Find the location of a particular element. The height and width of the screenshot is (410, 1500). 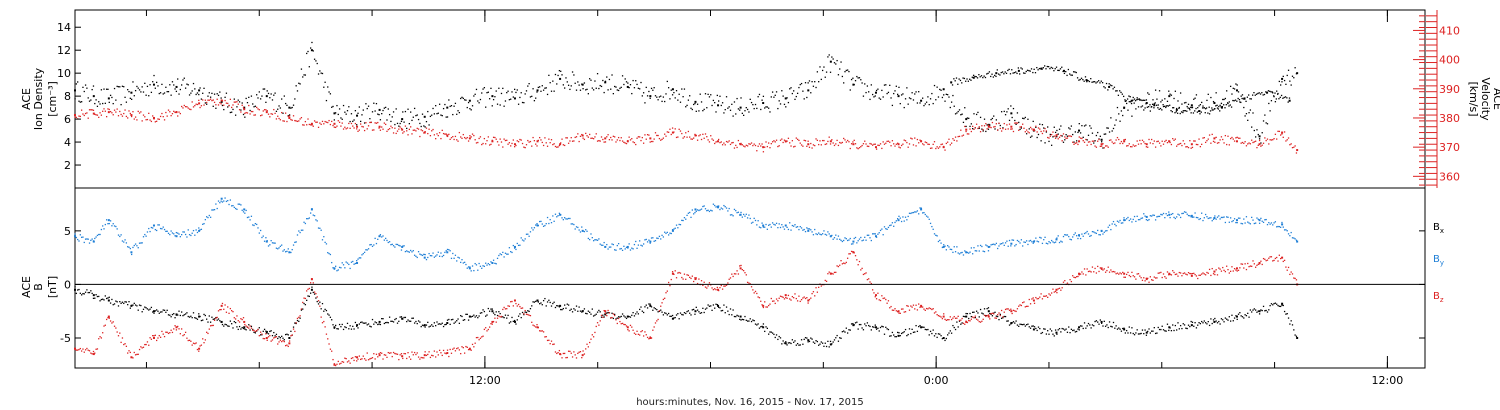

velocity-point is located at coordinates (221, 100).